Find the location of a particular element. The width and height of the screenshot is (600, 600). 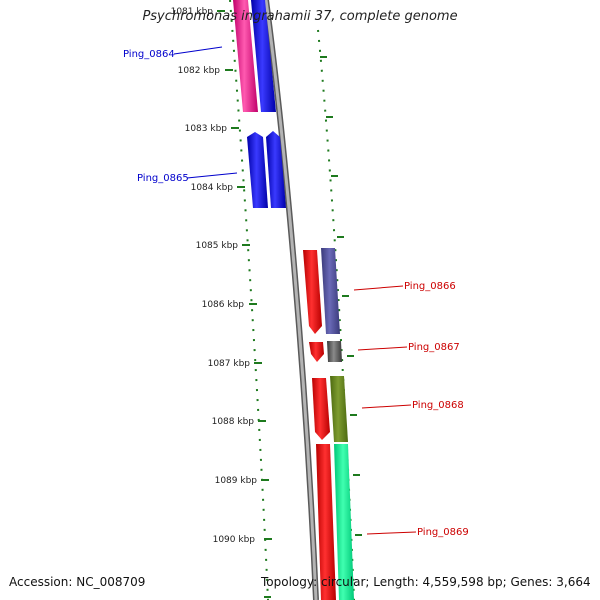

tick-label: 1084 kbp is located at coordinates (212, 188).